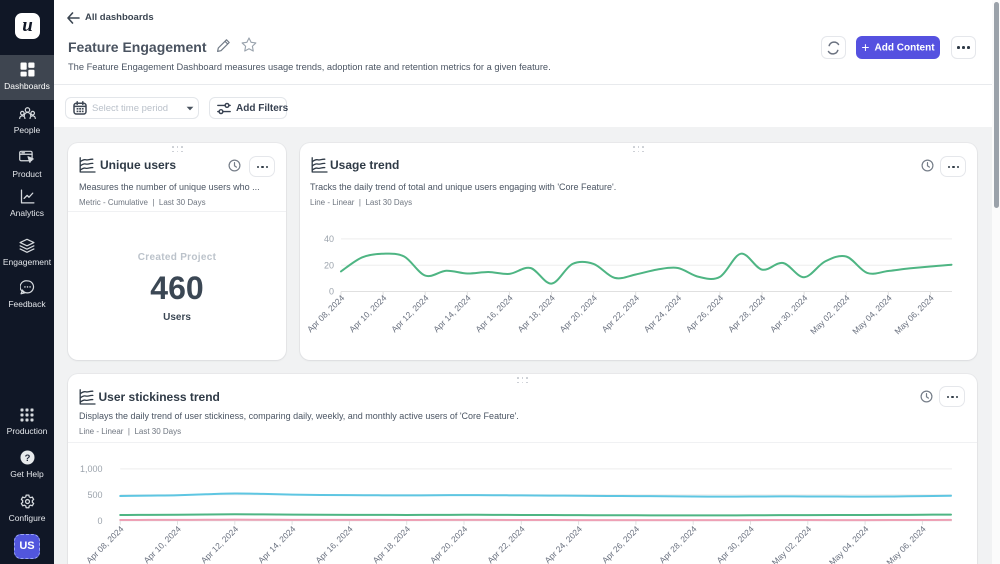 This screenshot has width=1000, height=564. What do you see at coordinates (94, 495) in the screenshot?
I see `svg-text: 500` at bounding box center [94, 495].